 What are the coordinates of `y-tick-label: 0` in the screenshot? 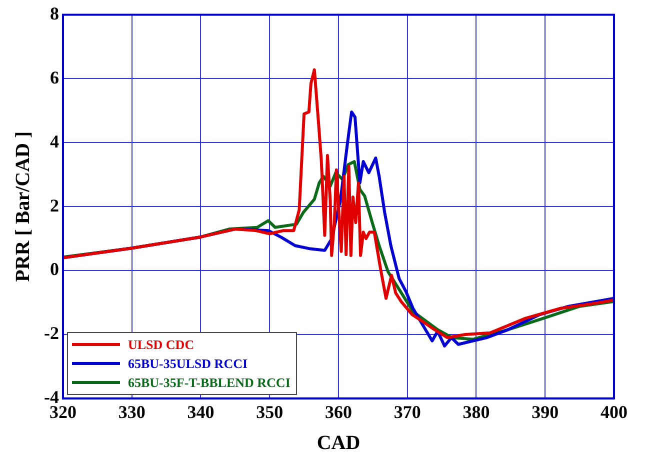 It's located at (54, 269).